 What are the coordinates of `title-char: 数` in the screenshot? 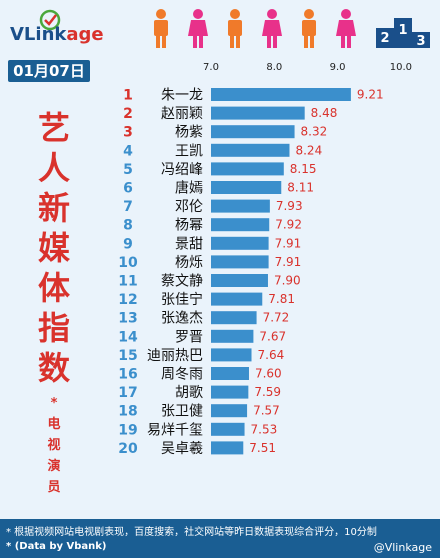 It's located at (53, 368).